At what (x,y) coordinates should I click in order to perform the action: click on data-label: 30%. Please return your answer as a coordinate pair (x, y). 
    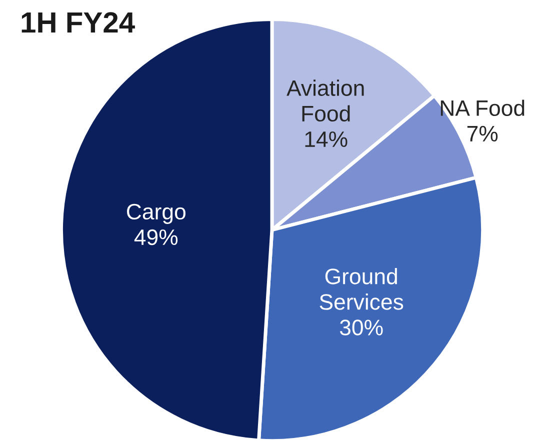
    Looking at the image, I should click on (361, 328).